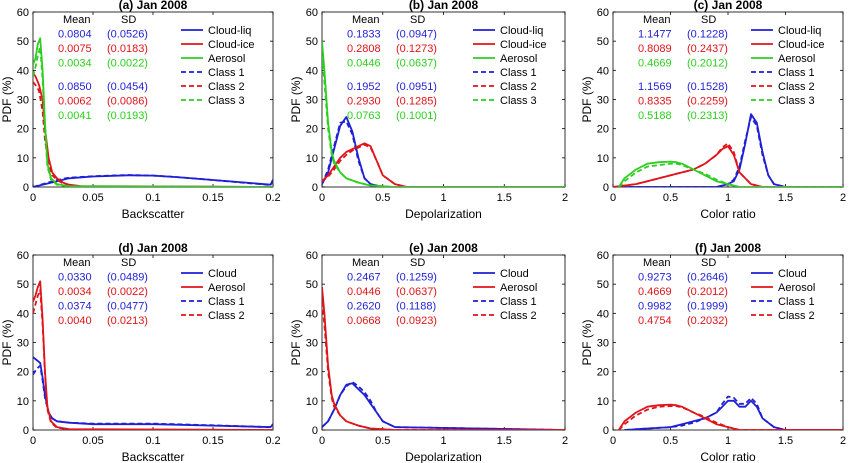  What do you see at coordinates (364, 35) in the screenshot?
I see `stat-mean: 0.1833` at bounding box center [364, 35].